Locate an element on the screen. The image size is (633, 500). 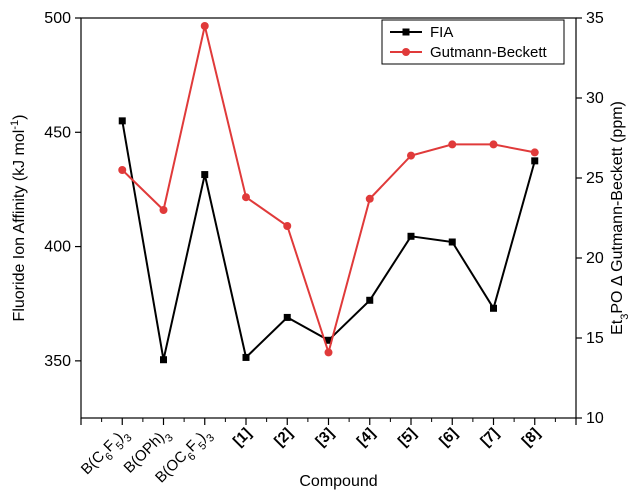
legend-label: Gutmann-Beckett is located at coordinates (489, 52).